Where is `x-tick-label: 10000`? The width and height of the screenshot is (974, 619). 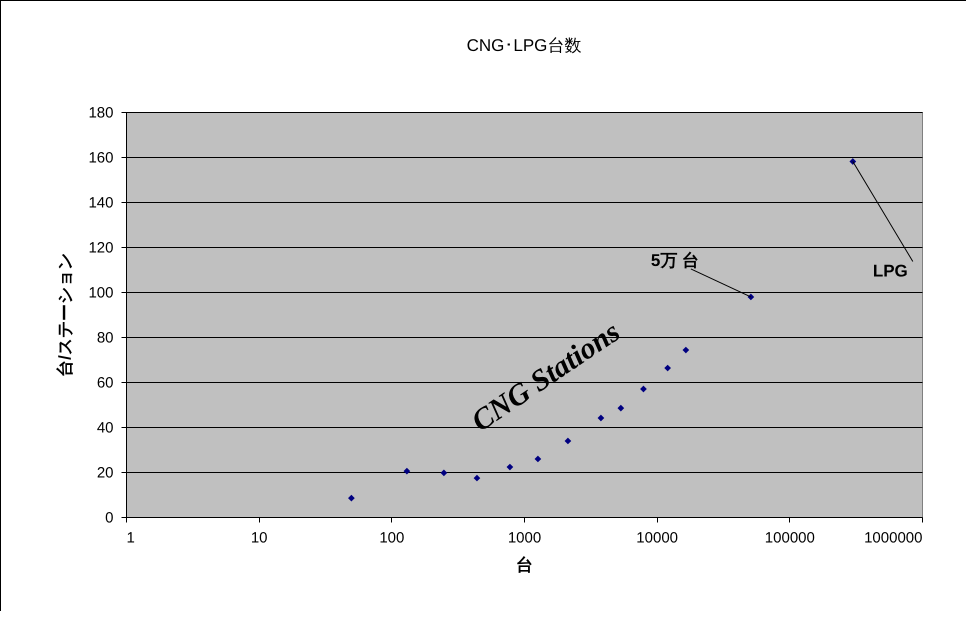 x-tick-label: 10000 is located at coordinates (657, 538).